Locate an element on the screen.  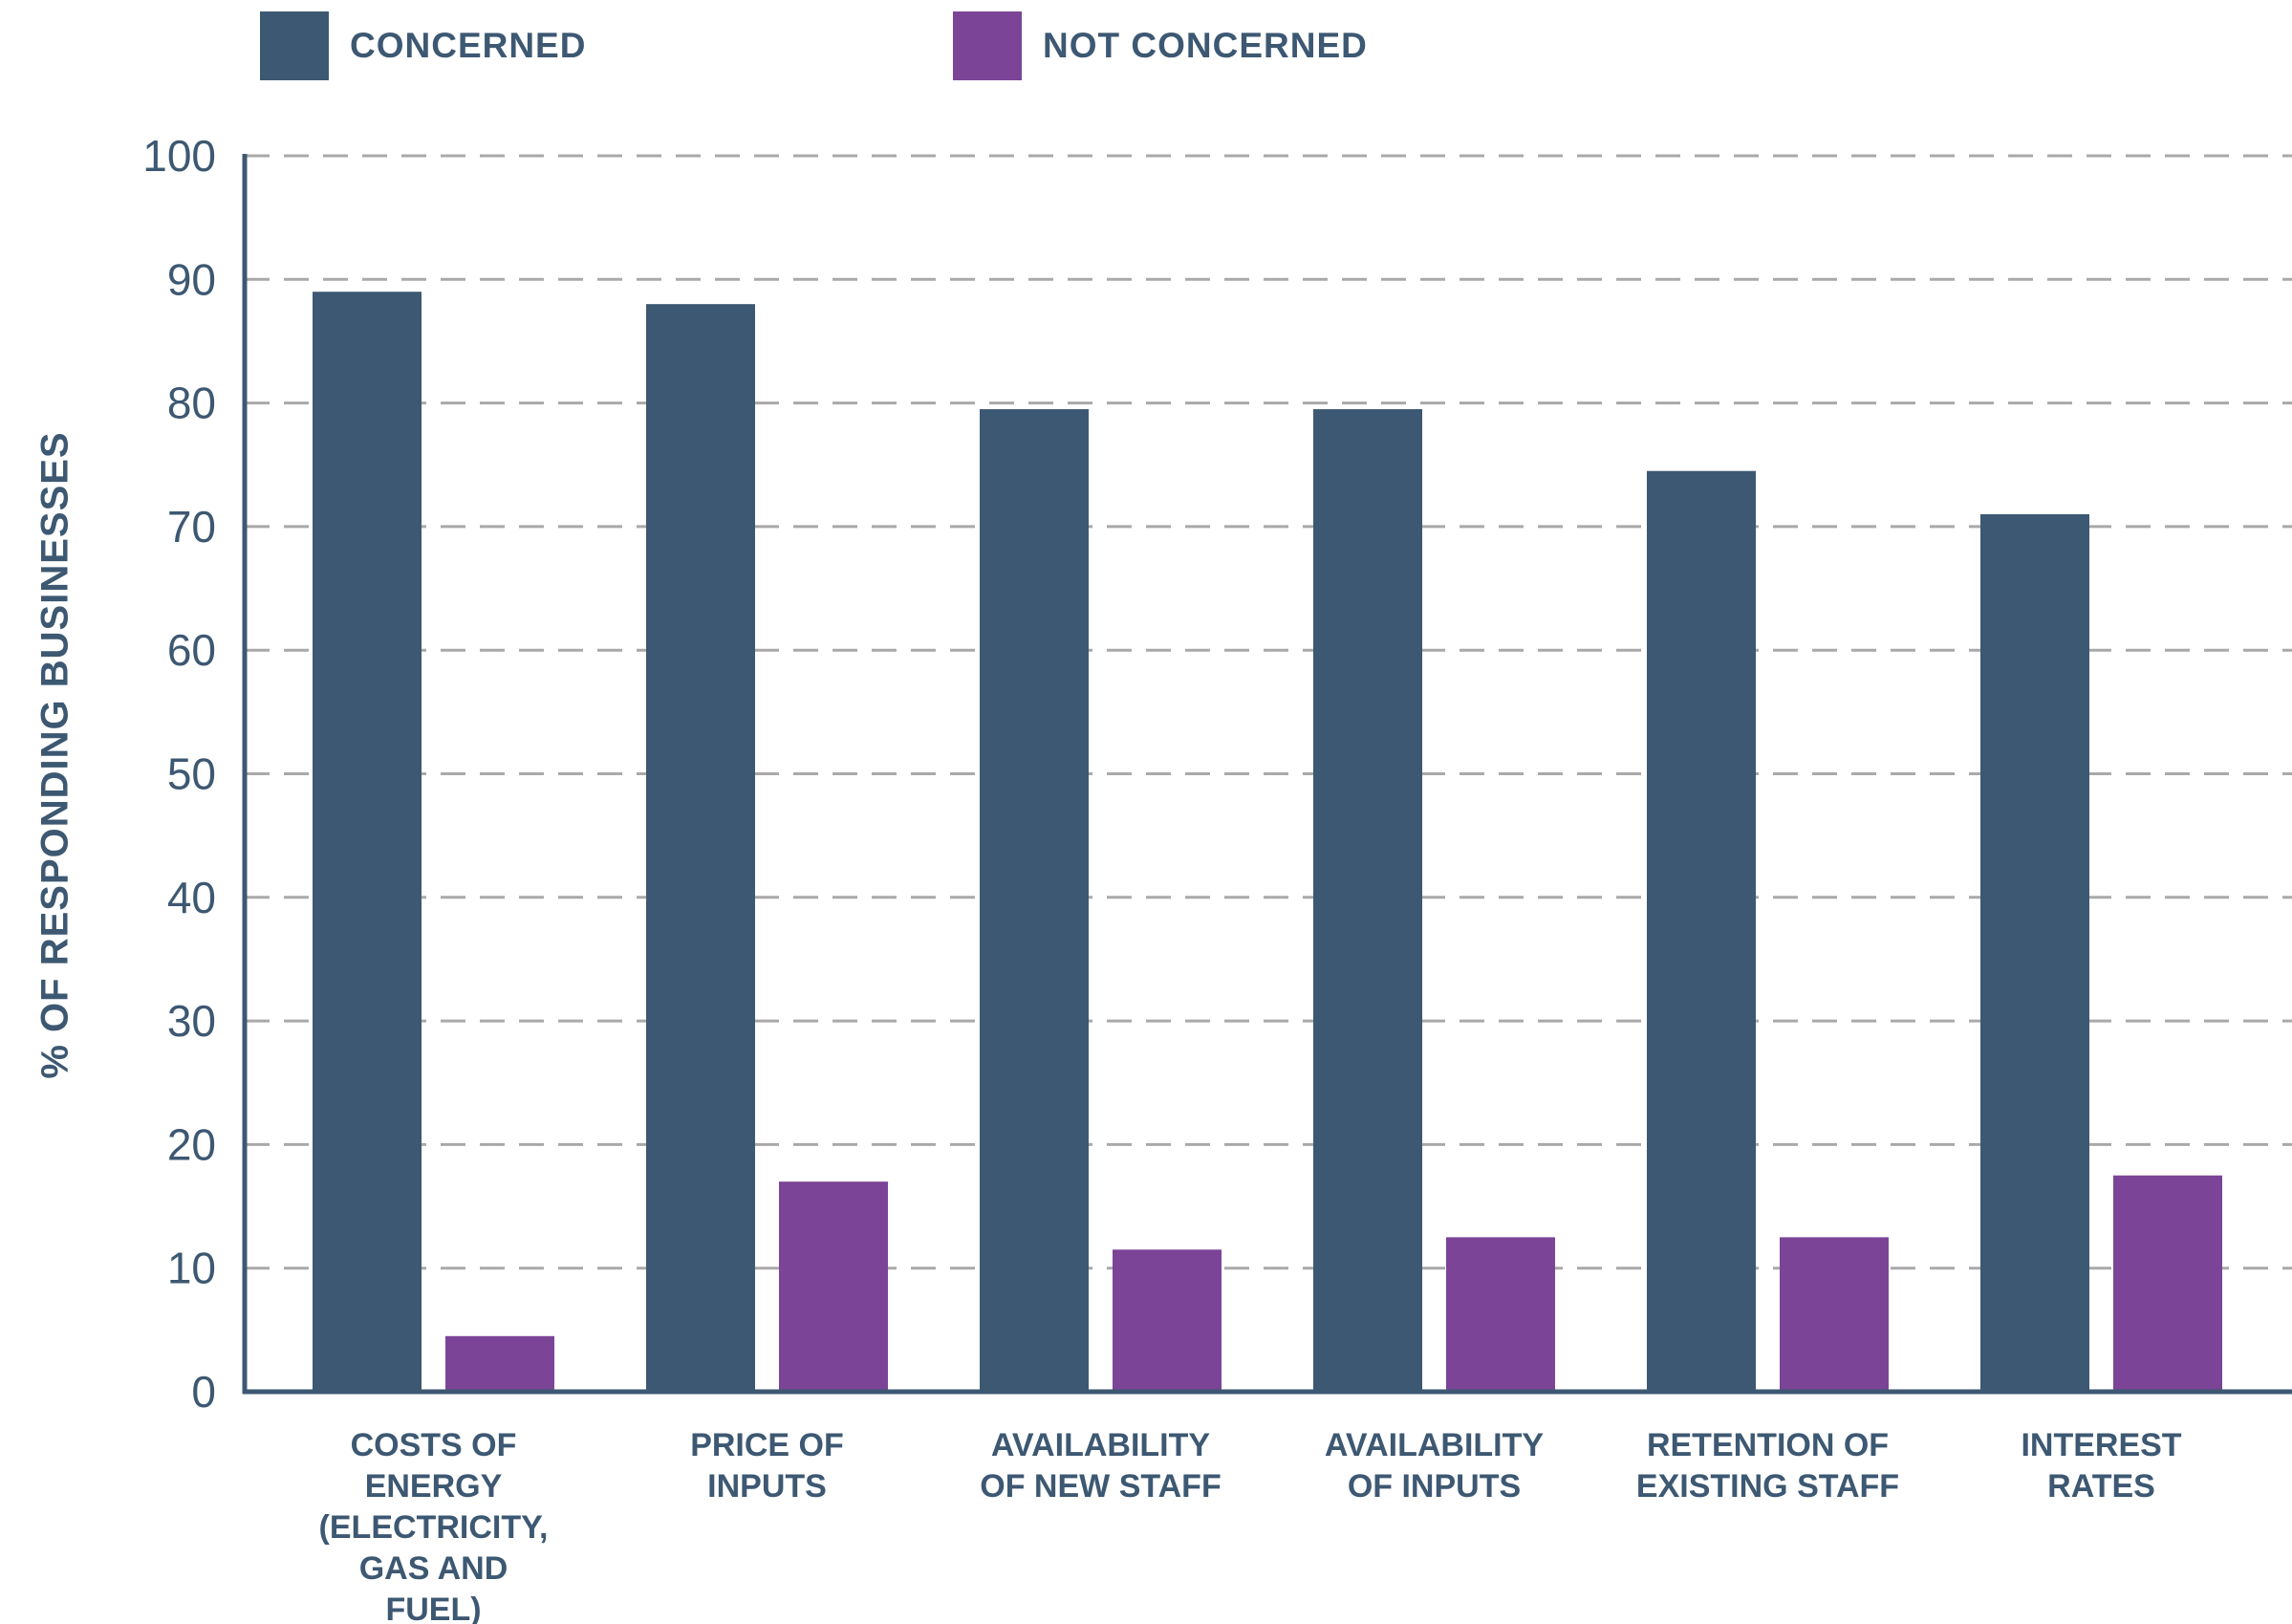
x-tick-label-4: RETENTION OF EXISTING STAFF is located at coordinates (1767, 1466).